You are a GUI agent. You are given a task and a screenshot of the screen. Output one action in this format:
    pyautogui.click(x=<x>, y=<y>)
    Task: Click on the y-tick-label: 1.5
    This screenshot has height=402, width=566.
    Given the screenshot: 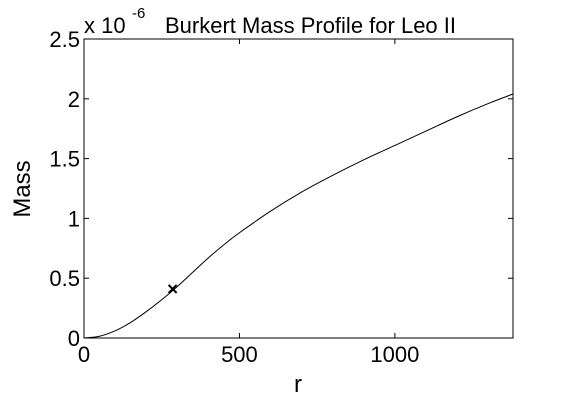 What is the action you would take?
    pyautogui.click(x=64, y=159)
    